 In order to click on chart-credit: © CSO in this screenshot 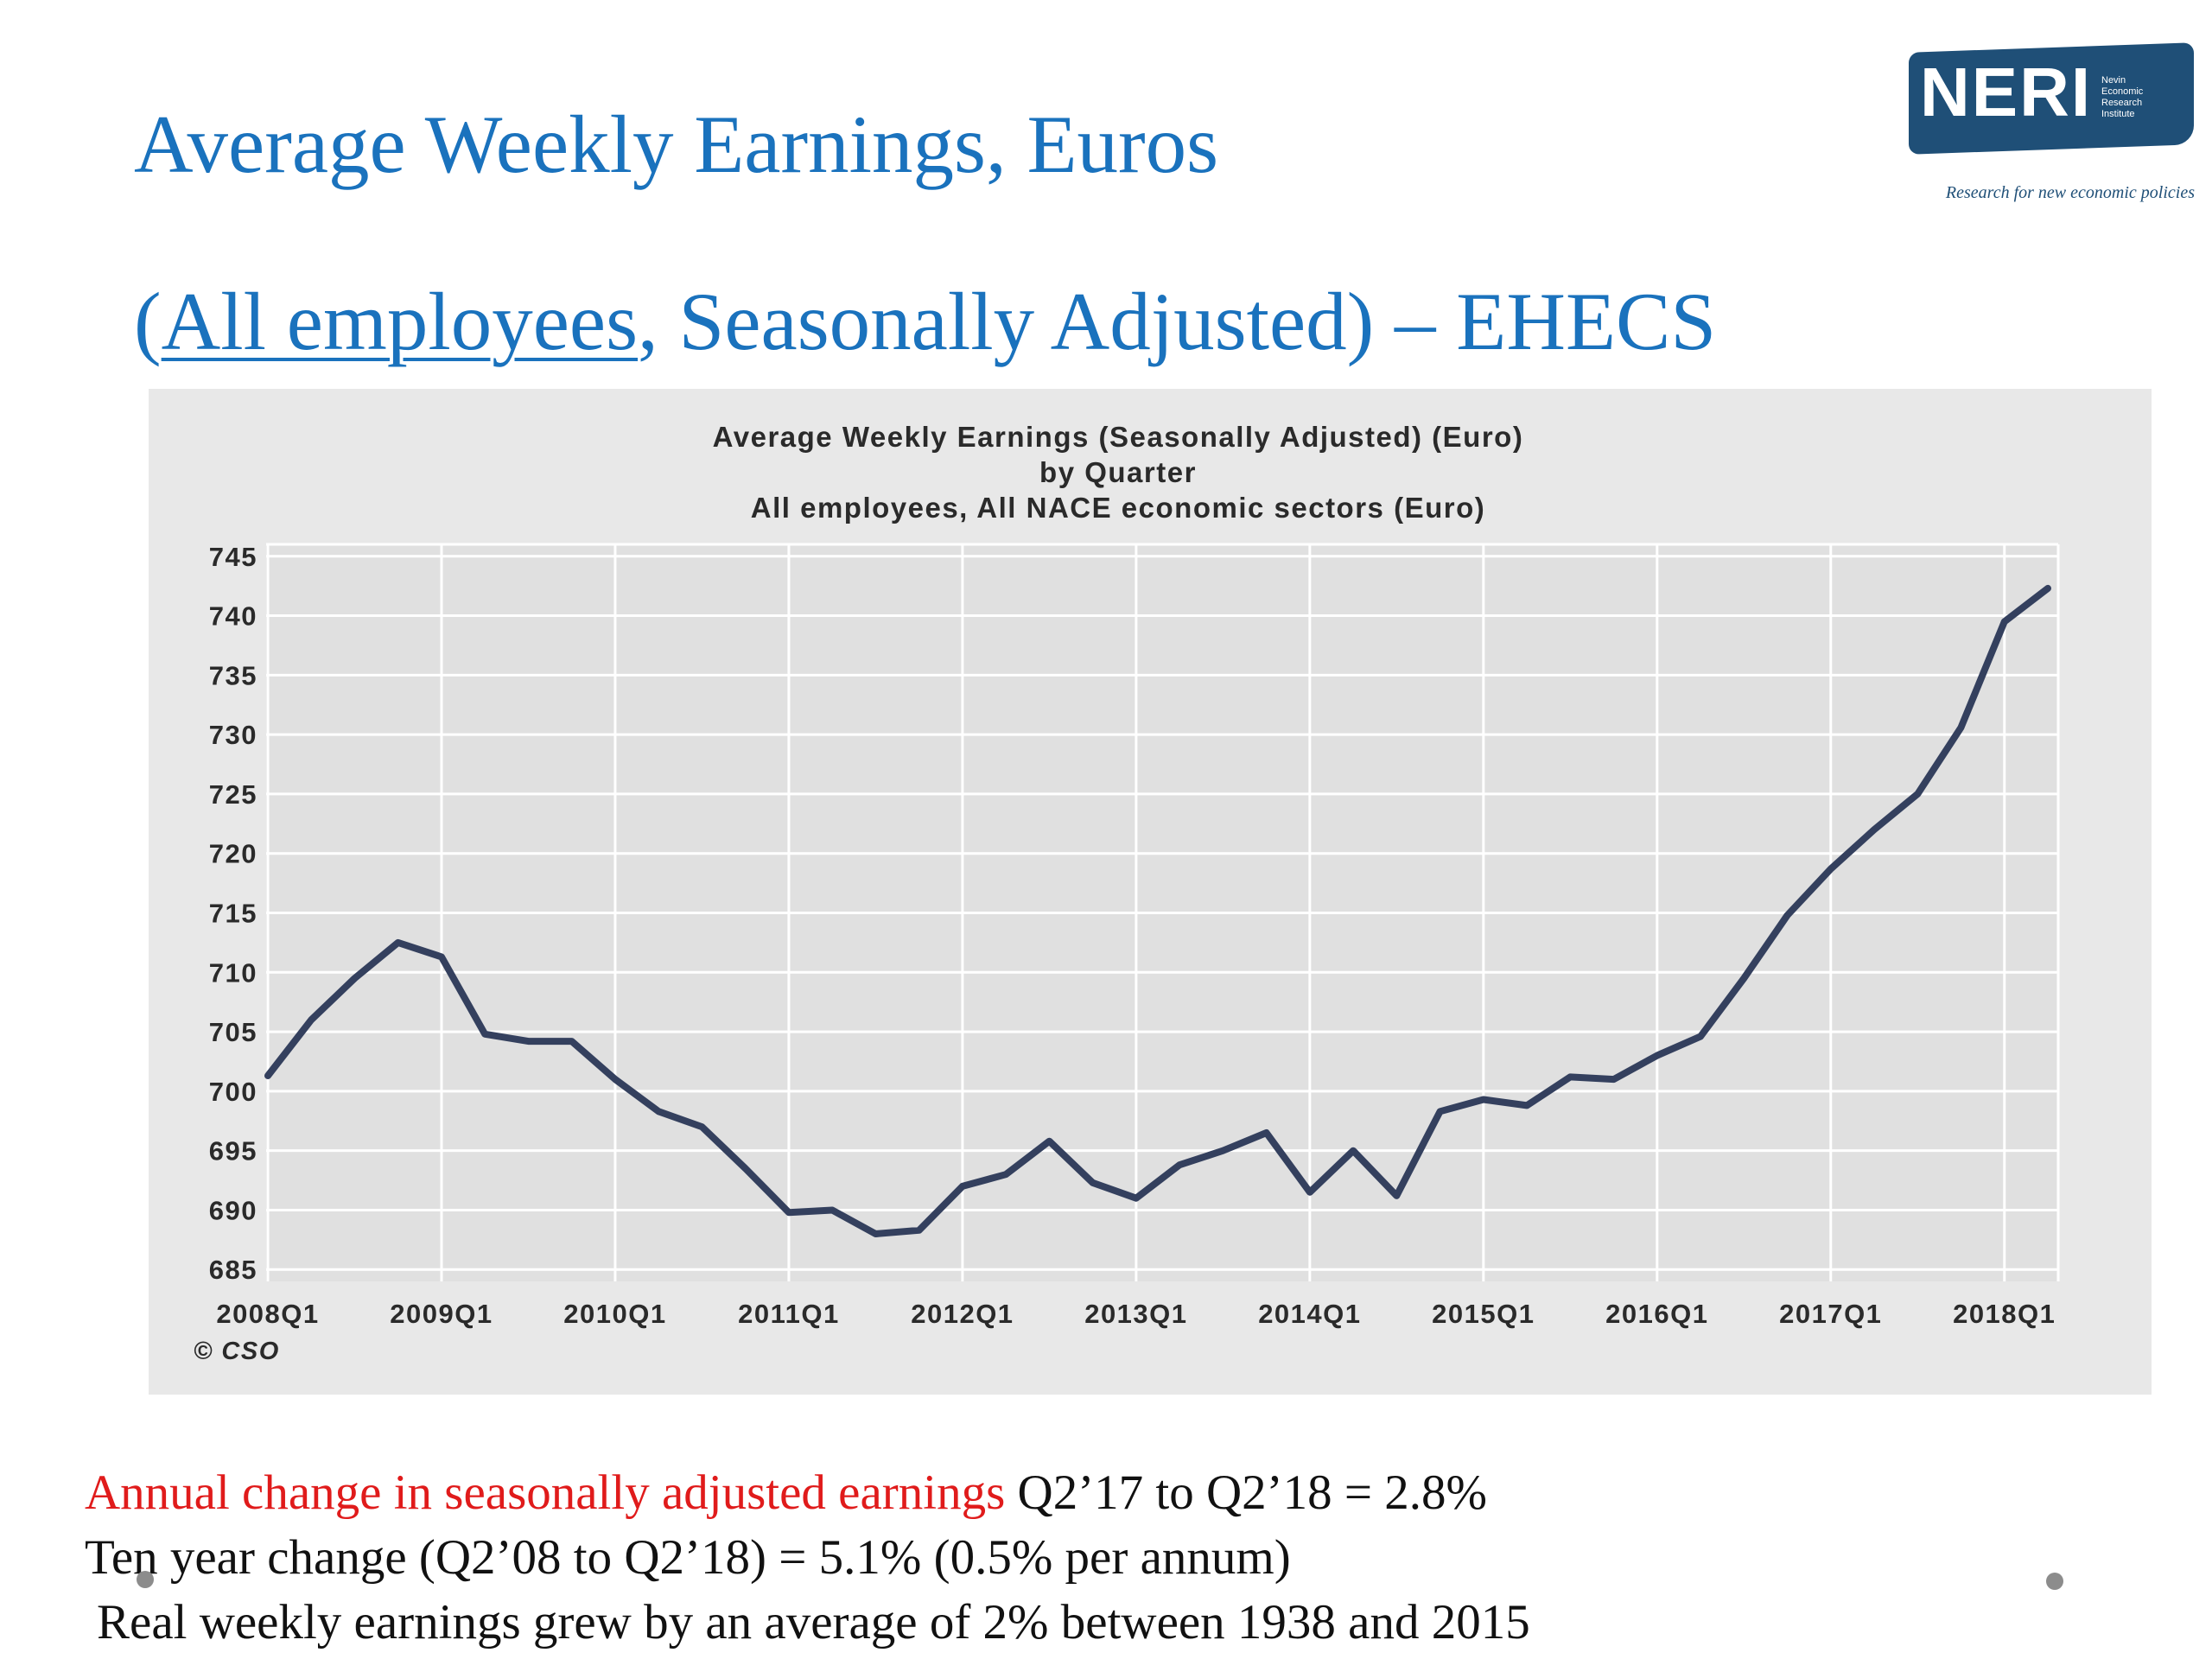, I will do `click(237, 1351)`.